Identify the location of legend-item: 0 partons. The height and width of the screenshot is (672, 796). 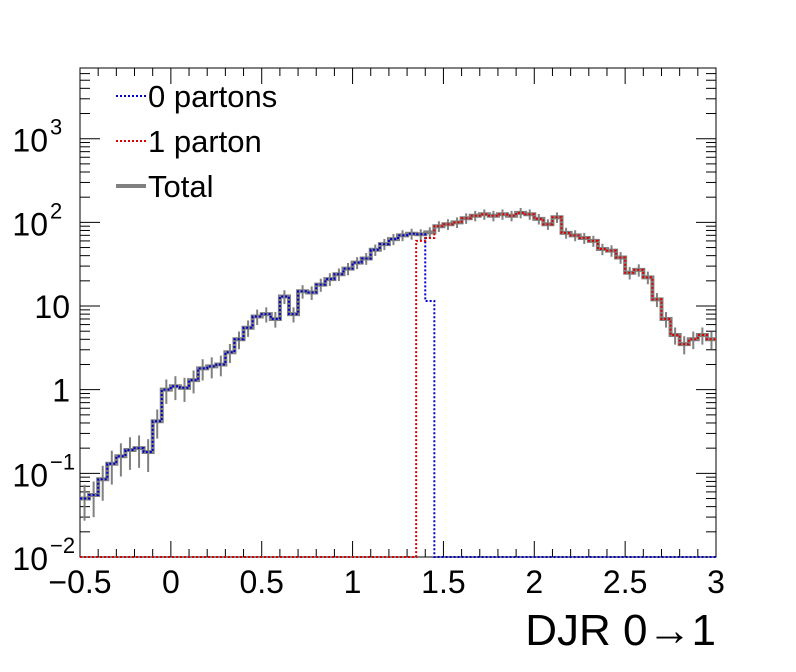
(196, 96).